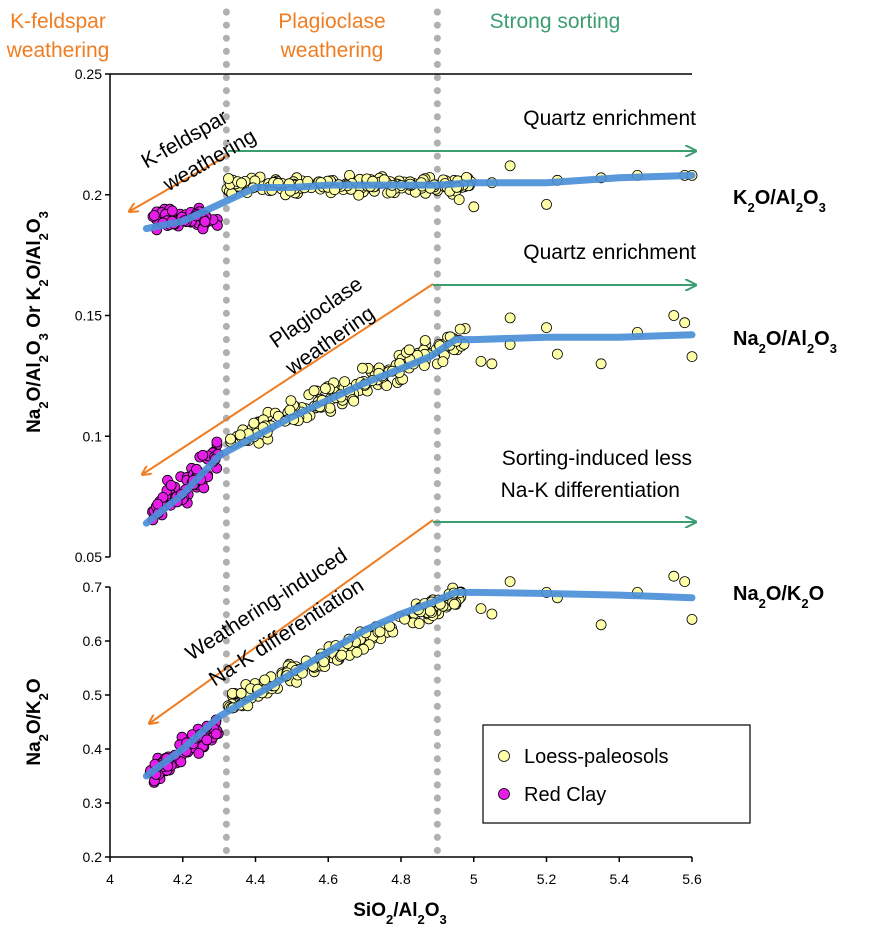  What do you see at coordinates (401, 879) in the screenshot?
I see `x-tick-label: 4.8` at bounding box center [401, 879].